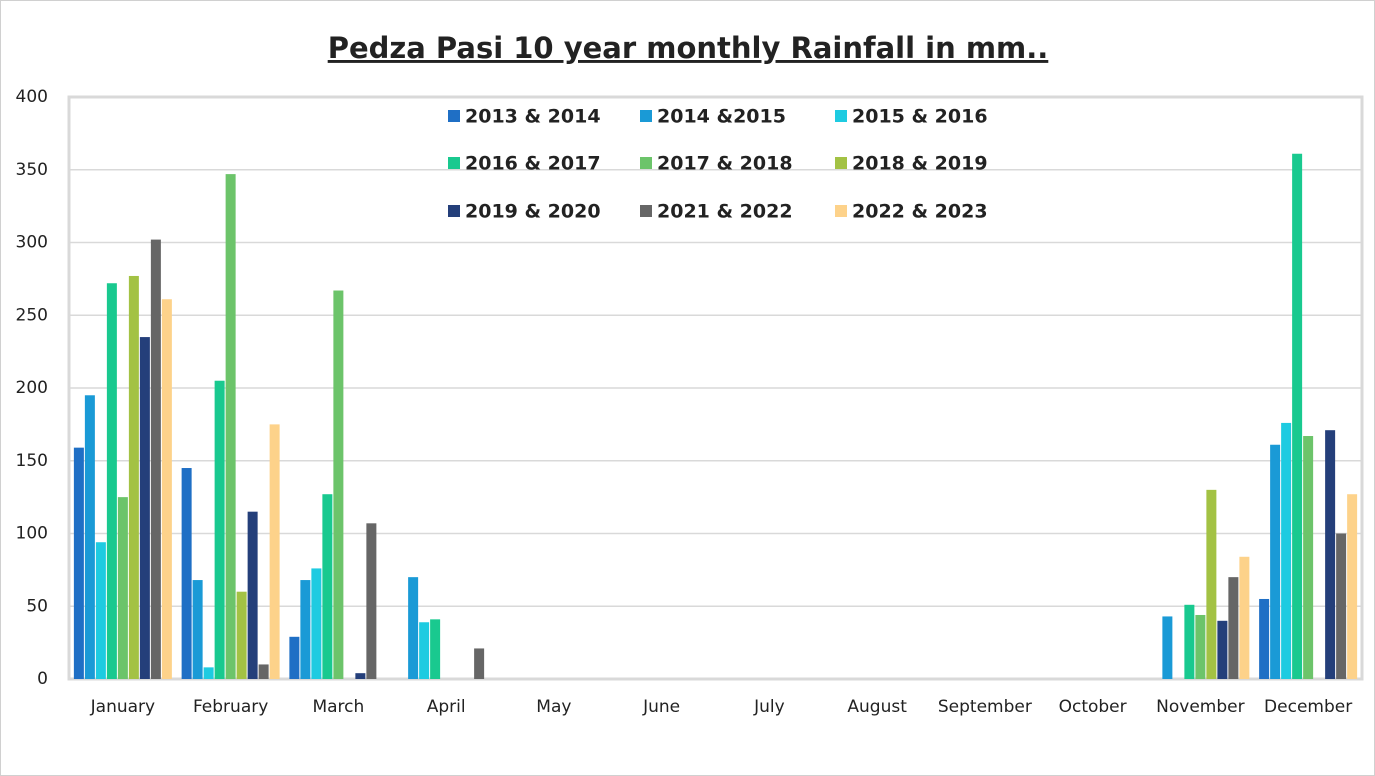 The width and height of the screenshot is (1375, 776). What do you see at coordinates (32, 243) in the screenshot?
I see `y-tick-label: 300` at bounding box center [32, 243].